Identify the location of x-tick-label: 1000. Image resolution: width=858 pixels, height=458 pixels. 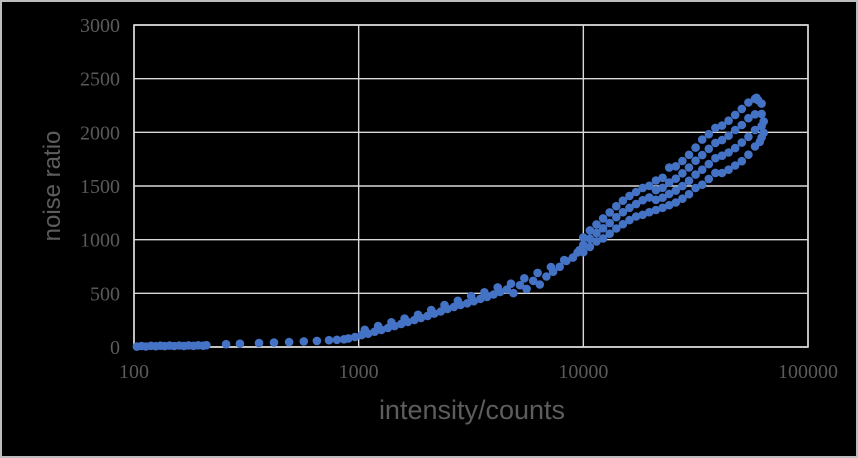
(359, 372).